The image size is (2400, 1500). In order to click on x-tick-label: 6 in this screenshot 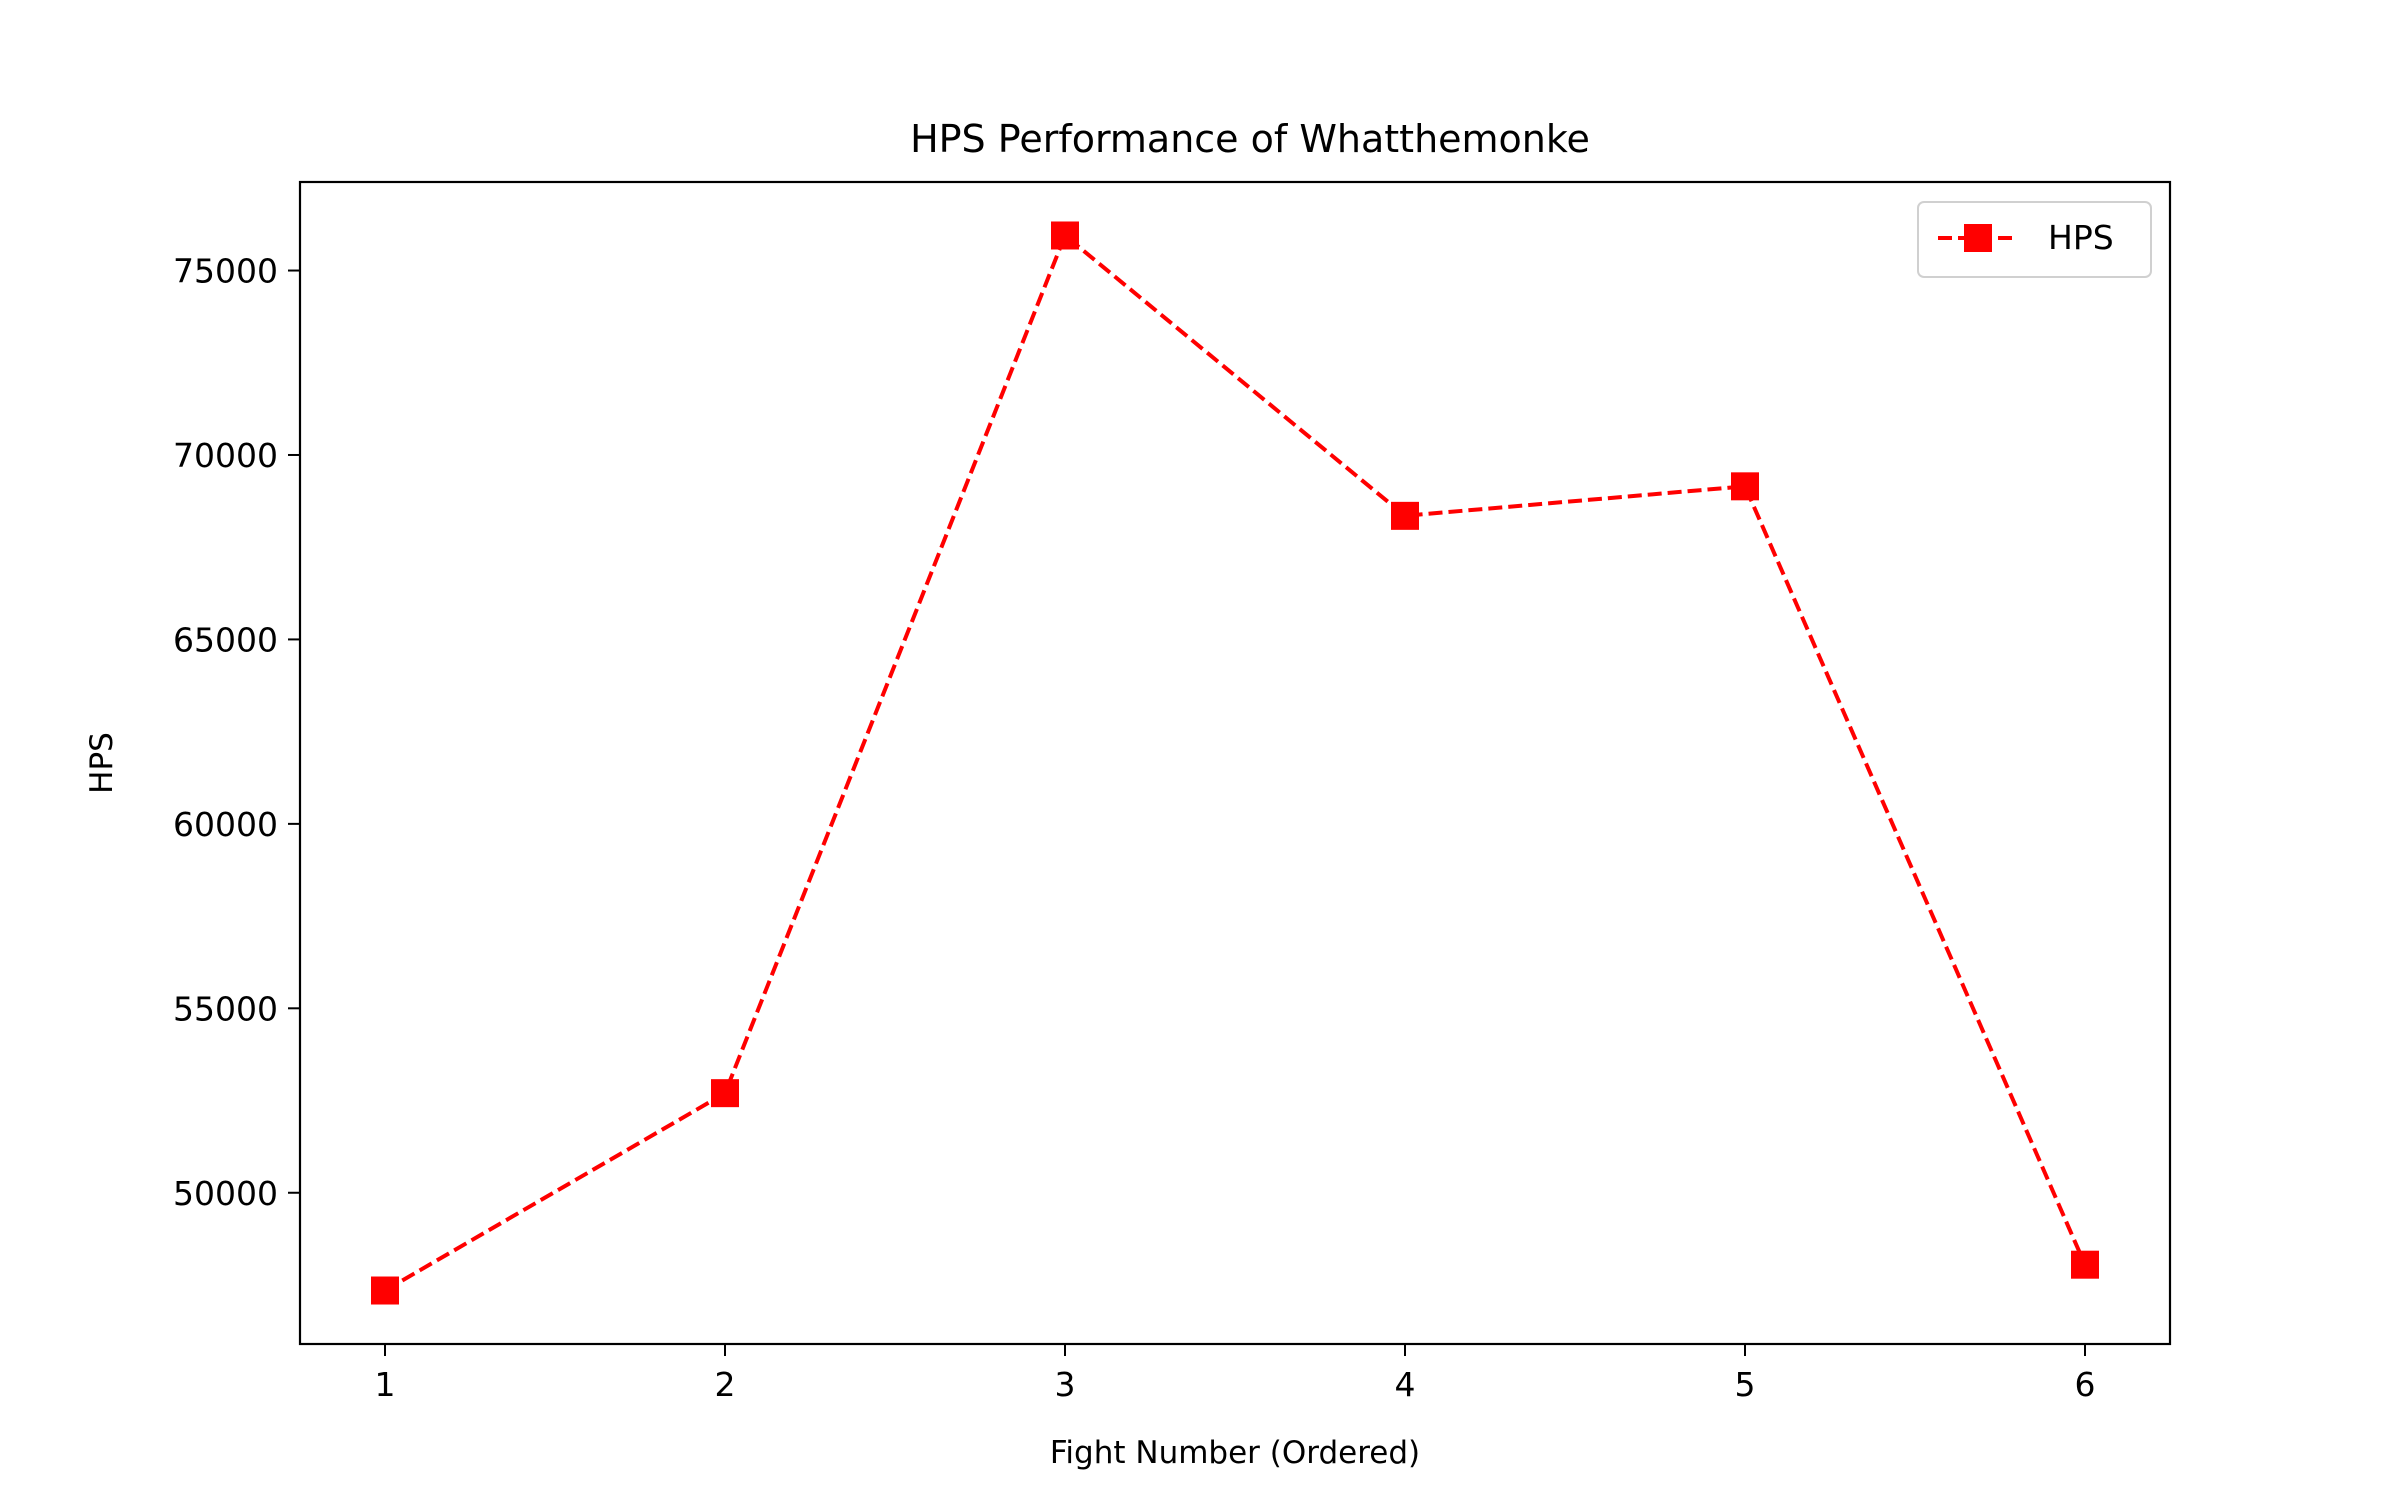, I will do `click(2085, 1384)`.